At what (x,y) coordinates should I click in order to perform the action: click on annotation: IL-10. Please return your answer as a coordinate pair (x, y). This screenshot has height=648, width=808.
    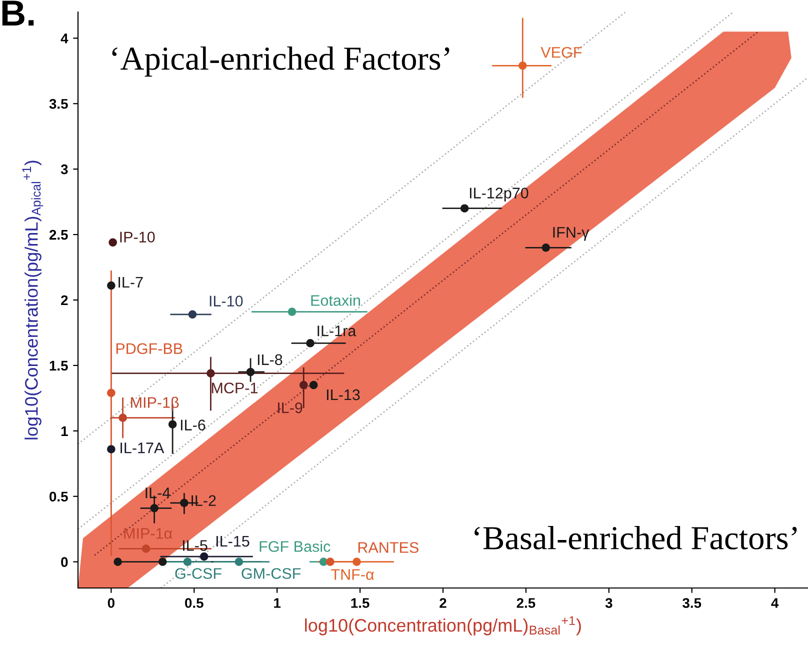
    Looking at the image, I should click on (226, 301).